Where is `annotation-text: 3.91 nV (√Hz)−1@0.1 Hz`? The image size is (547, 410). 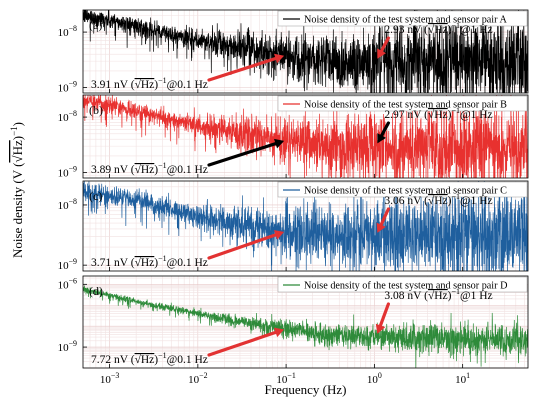 annotation-text: 3.91 nV (√Hz)−1@0.1 Hz is located at coordinates (149, 83).